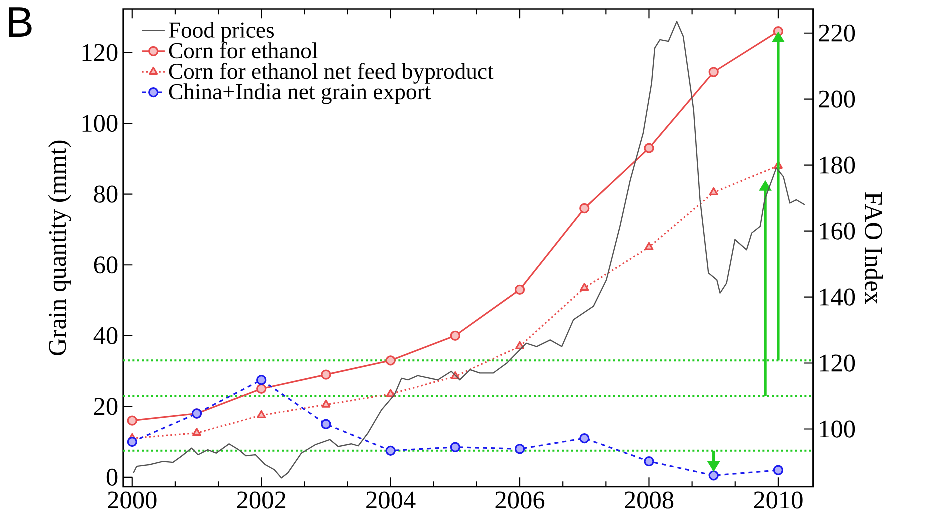 The height and width of the screenshot is (522, 930). What do you see at coordinates (132, 500) in the screenshot?
I see `x-tick-label: 2000` at bounding box center [132, 500].